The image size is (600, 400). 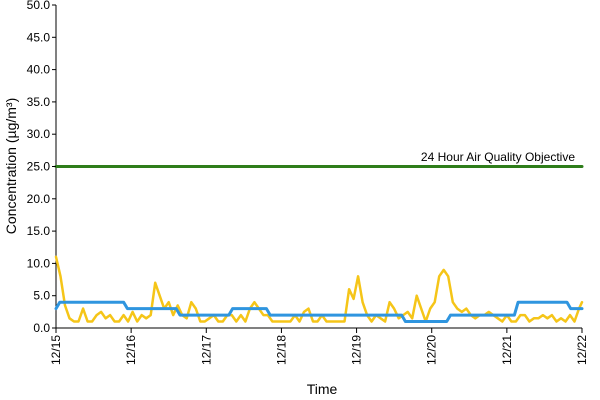 What do you see at coordinates (39, 102) in the screenshot?
I see `y-tick-label: 35.0` at bounding box center [39, 102].